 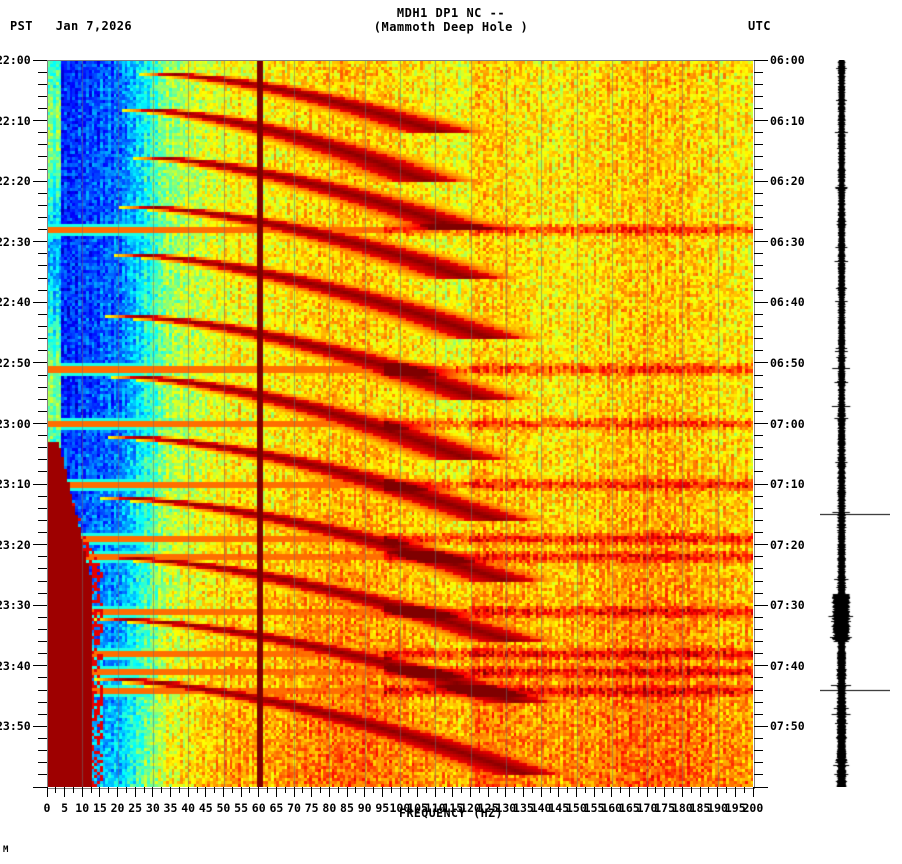 What do you see at coordinates (188, 808) in the screenshot?
I see `x-axis-label: 40` at bounding box center [188, 808].